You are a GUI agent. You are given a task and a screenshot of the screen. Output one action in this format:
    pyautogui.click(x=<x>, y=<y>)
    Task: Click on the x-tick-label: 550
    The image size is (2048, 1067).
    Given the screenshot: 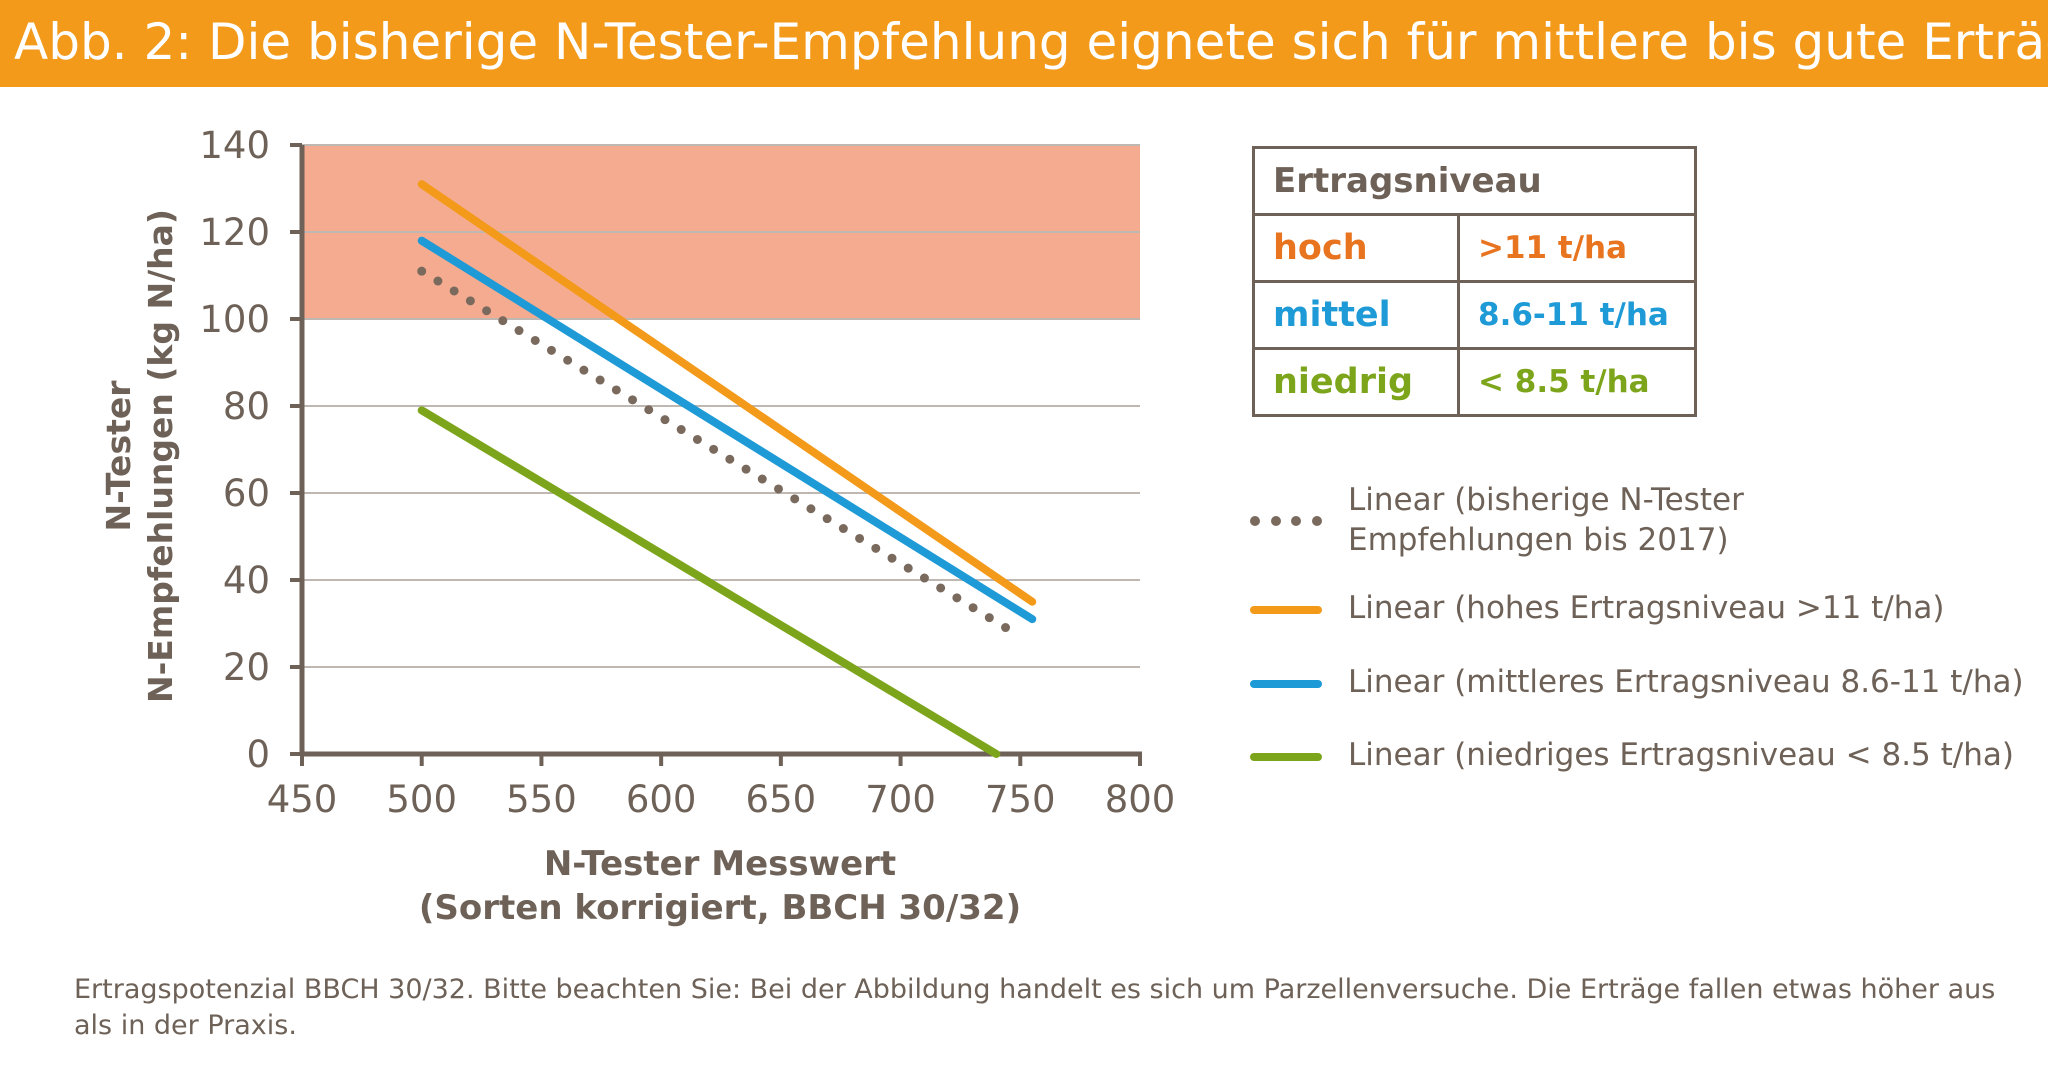 What is the action you would take?
    pyautogui.click(x=541, y=799)
    